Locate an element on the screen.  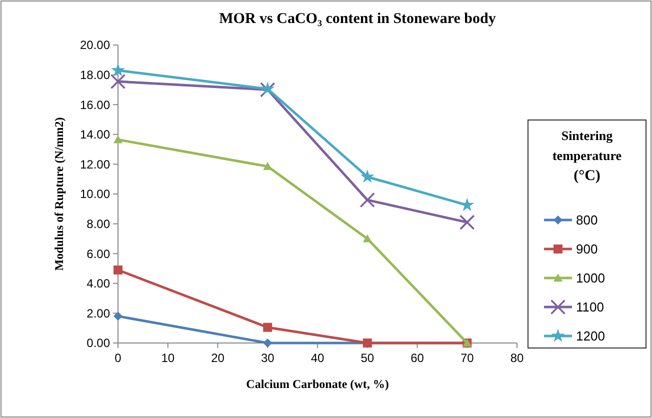
x-axis-title: Calcium Carbonate (wt, %) is located at coordinates (317, 384).